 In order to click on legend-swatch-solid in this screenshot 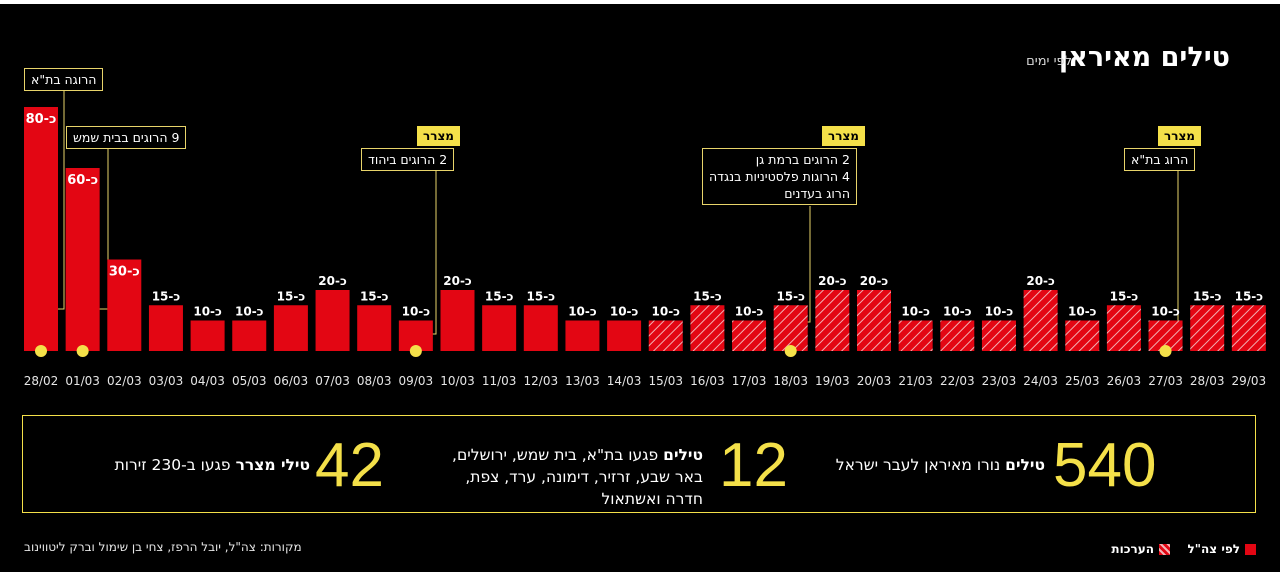, I will do `click(1250, 549)`.